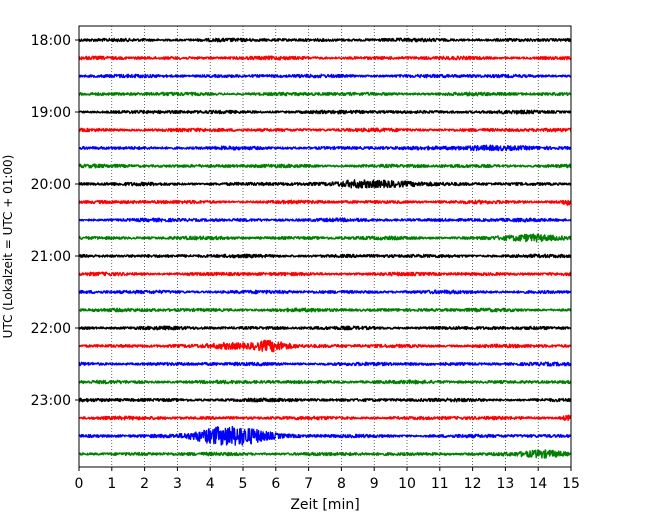  Describe the element at coordinates (505, 484) in the screenshot. I see `x-tick-label: 13` at that location.